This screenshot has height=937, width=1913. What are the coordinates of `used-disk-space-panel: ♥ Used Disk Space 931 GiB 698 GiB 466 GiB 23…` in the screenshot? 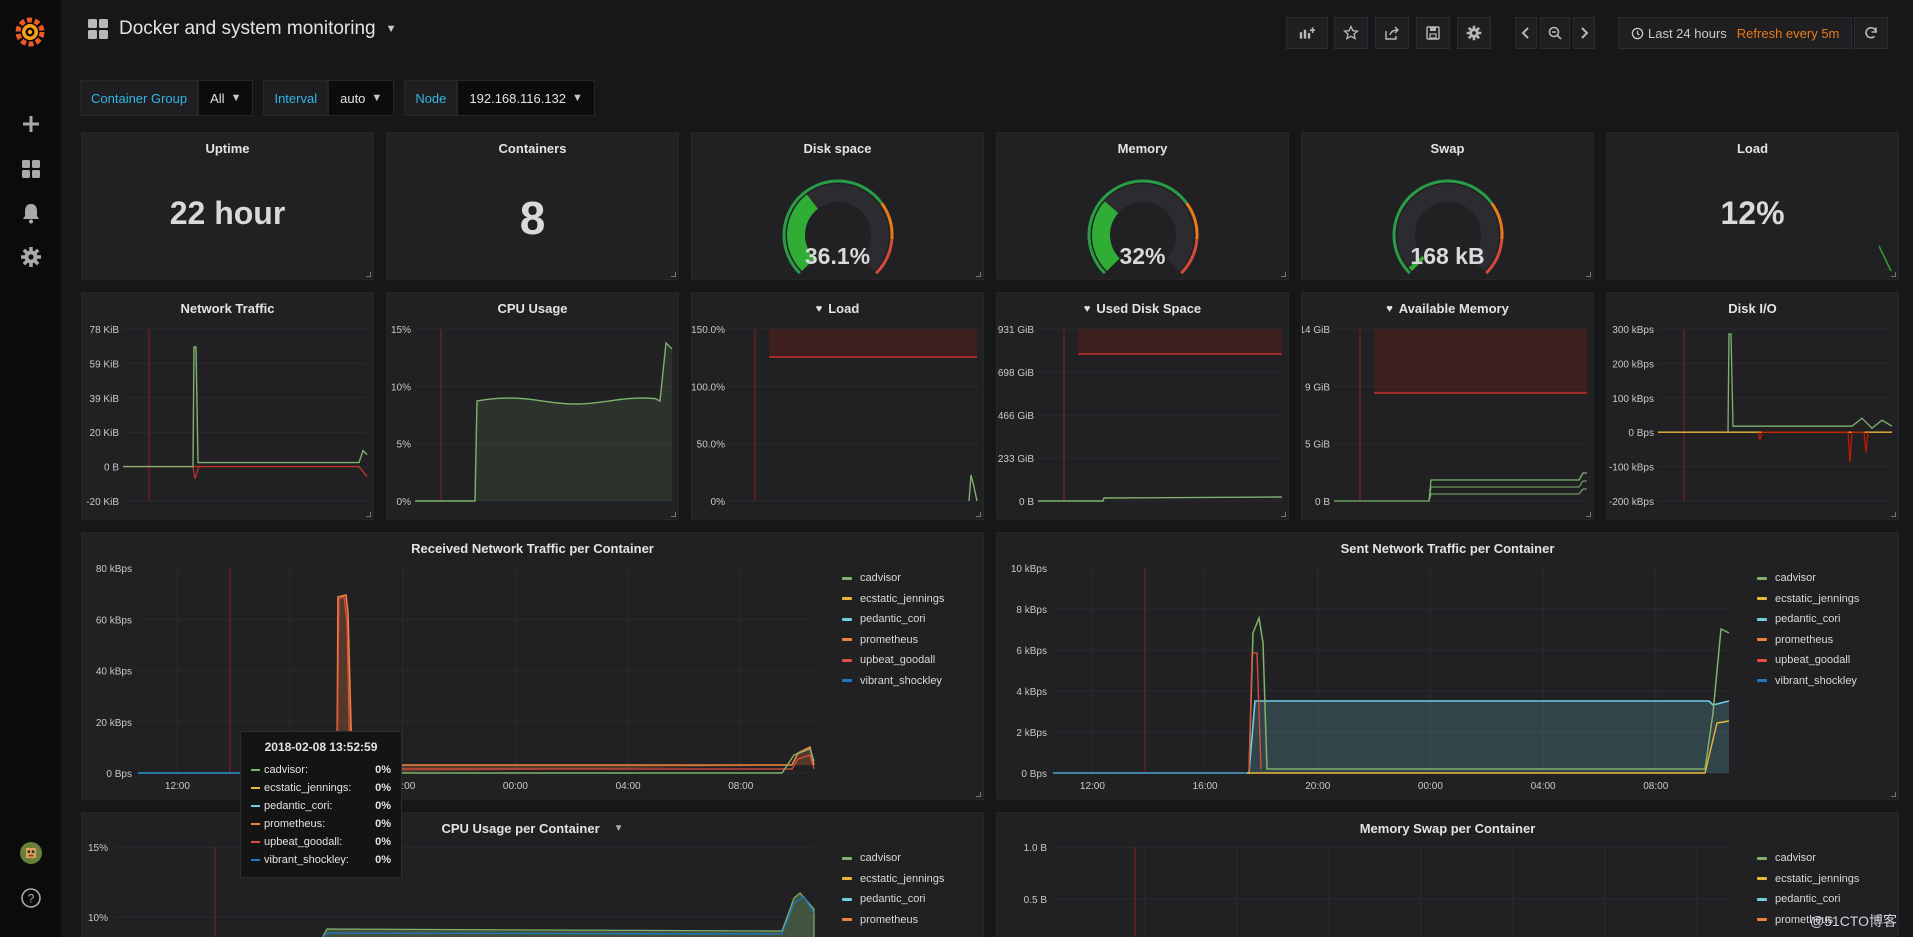 It's located at (1142, 406).